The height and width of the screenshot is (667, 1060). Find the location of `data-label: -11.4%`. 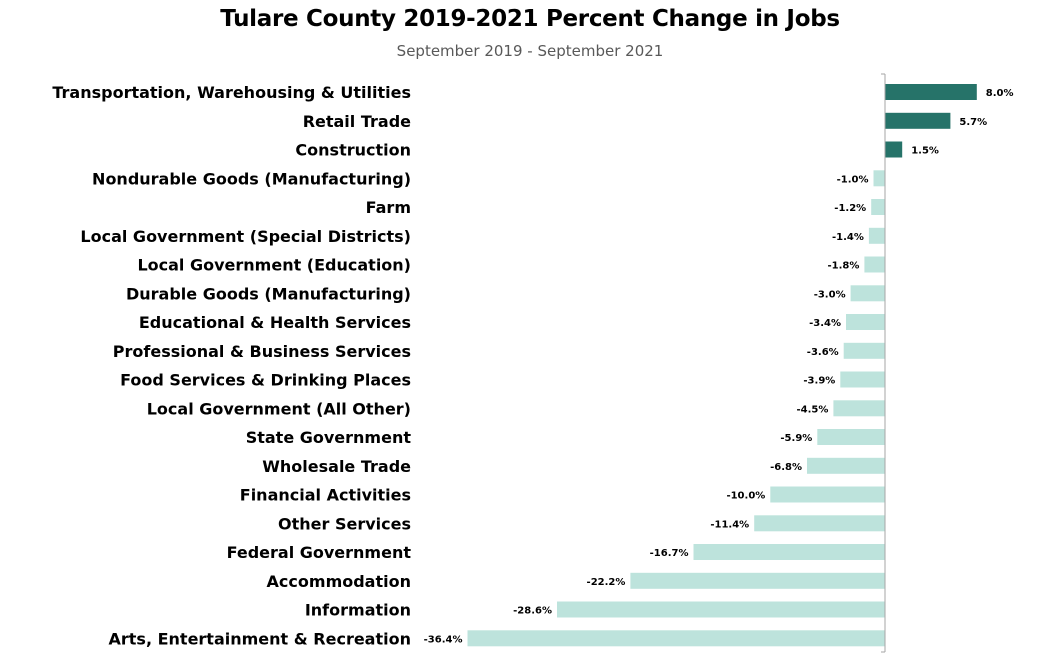

data-label: -11.4% is located at coordinates (729, 524).